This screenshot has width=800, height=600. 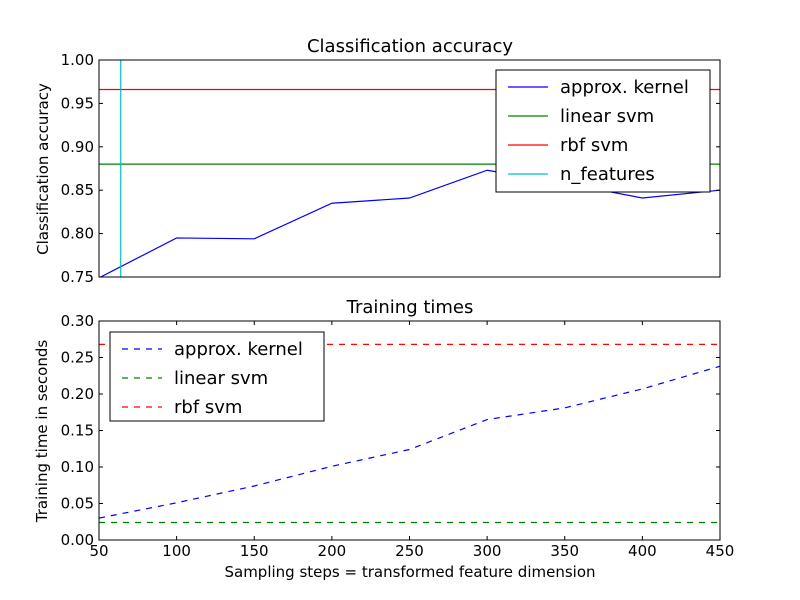 What do you see at coordinates (77, 60) in the screenshot?
I see `accuracy-y-tick-label: 1.00` at bounding box center [77, 60].